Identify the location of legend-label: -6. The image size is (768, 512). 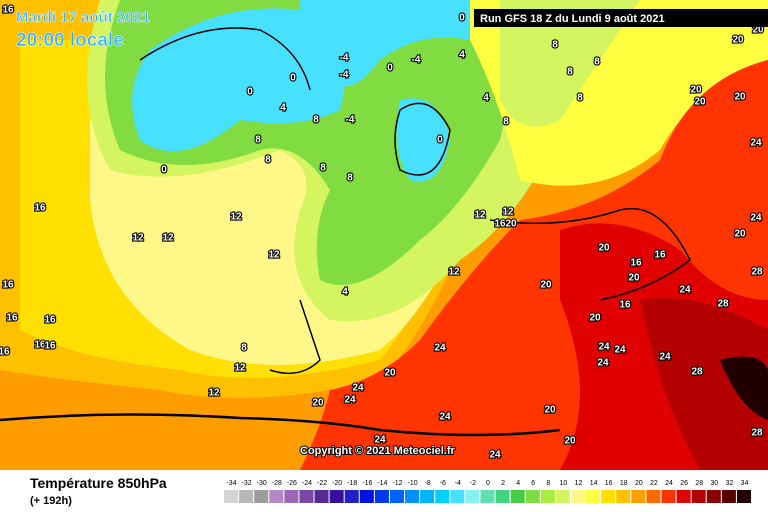
(443, 483).